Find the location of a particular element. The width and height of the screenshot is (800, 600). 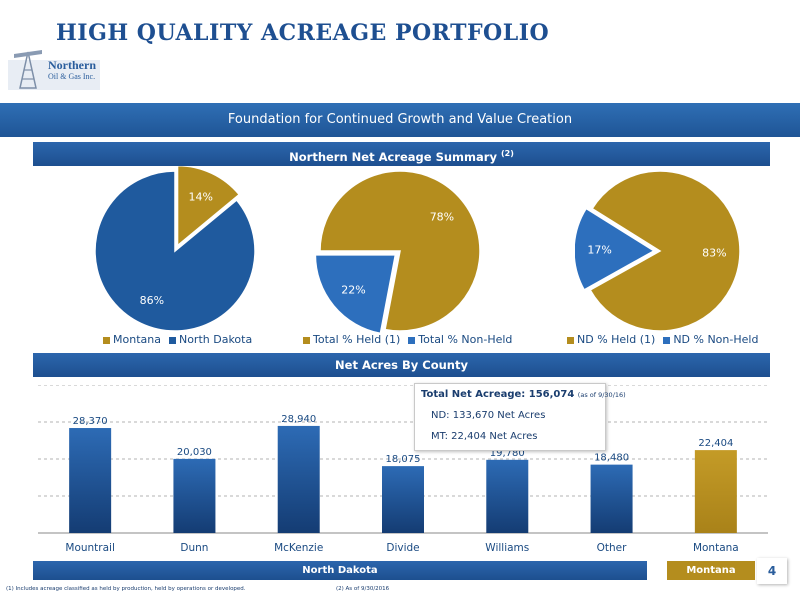

bar-value-other: 18,480 is located at coordinates (611, 458).